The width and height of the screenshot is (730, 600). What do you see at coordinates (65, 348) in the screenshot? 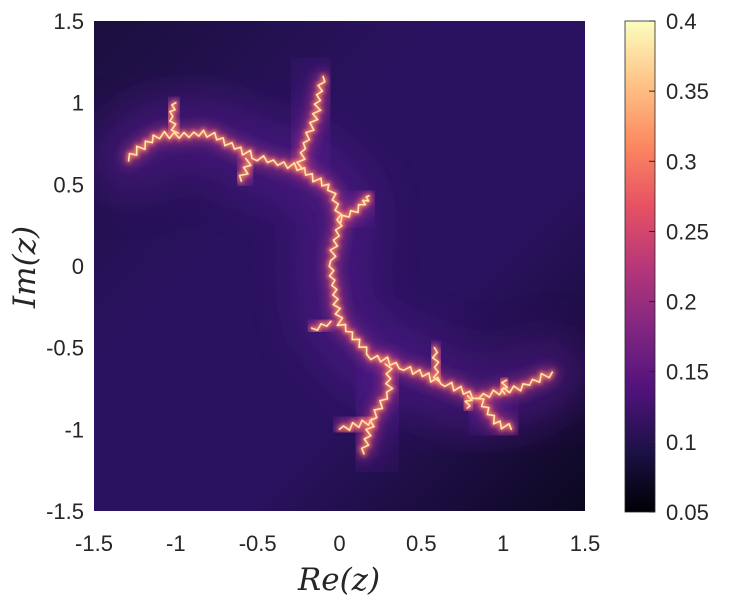
I see `y-tick-label: -0.5` at bounding box center [65, 348].